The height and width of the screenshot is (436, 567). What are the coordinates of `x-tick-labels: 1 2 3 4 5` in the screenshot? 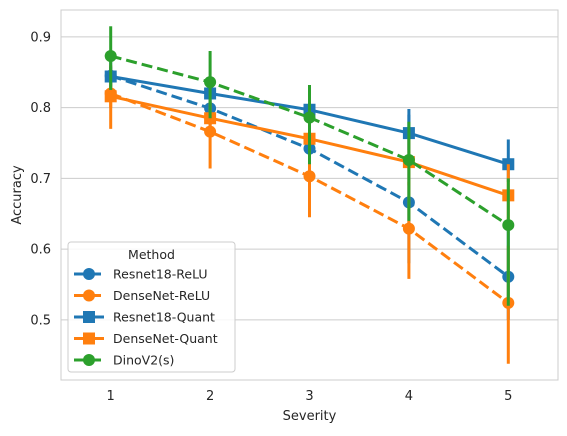 It's located at (310, 396).